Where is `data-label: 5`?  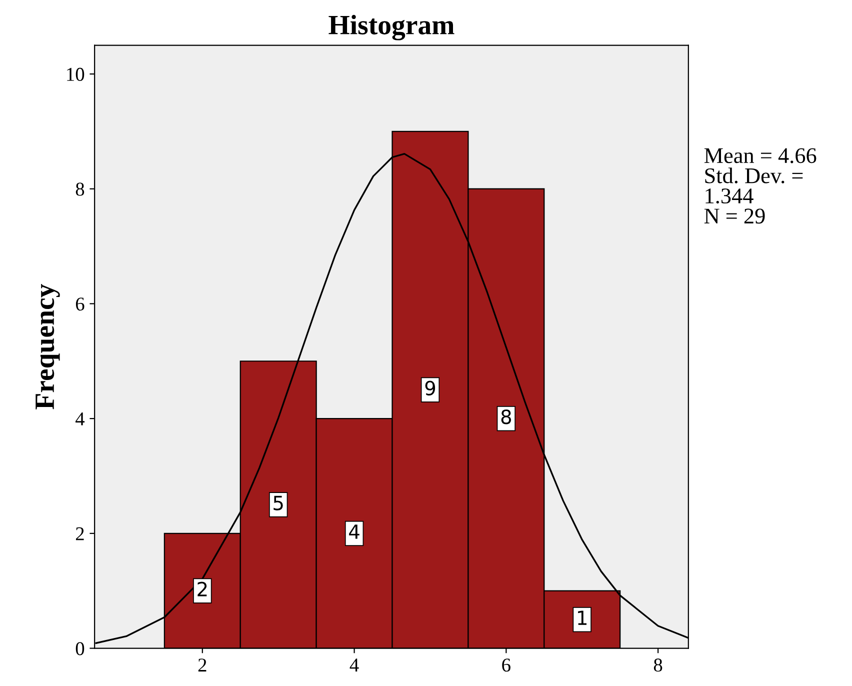
data-label: 5 is located at coordinates (278, 503).